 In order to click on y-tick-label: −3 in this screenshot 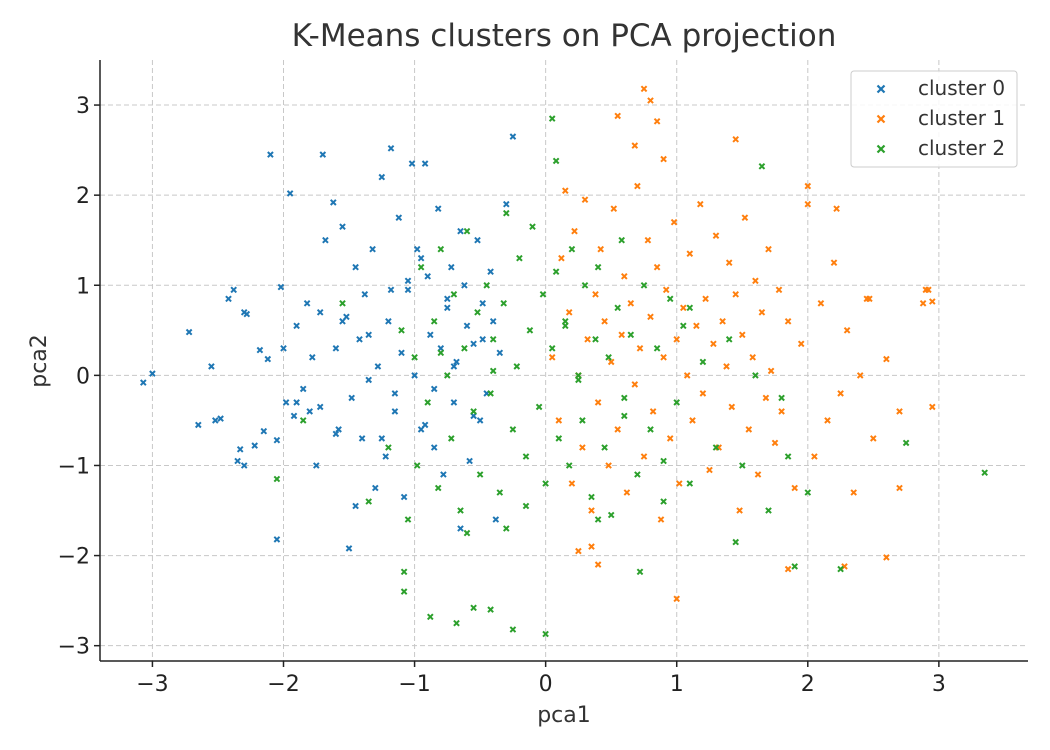, I will do `click(74, 647)`.